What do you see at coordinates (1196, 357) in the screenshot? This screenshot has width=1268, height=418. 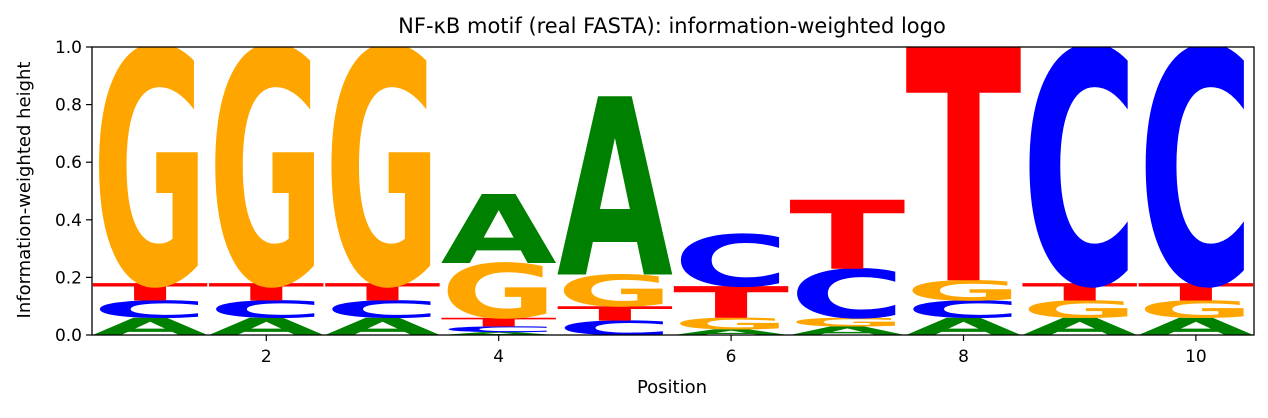 I see `x-tick-label: 10` at bounding box center [1196, 357].